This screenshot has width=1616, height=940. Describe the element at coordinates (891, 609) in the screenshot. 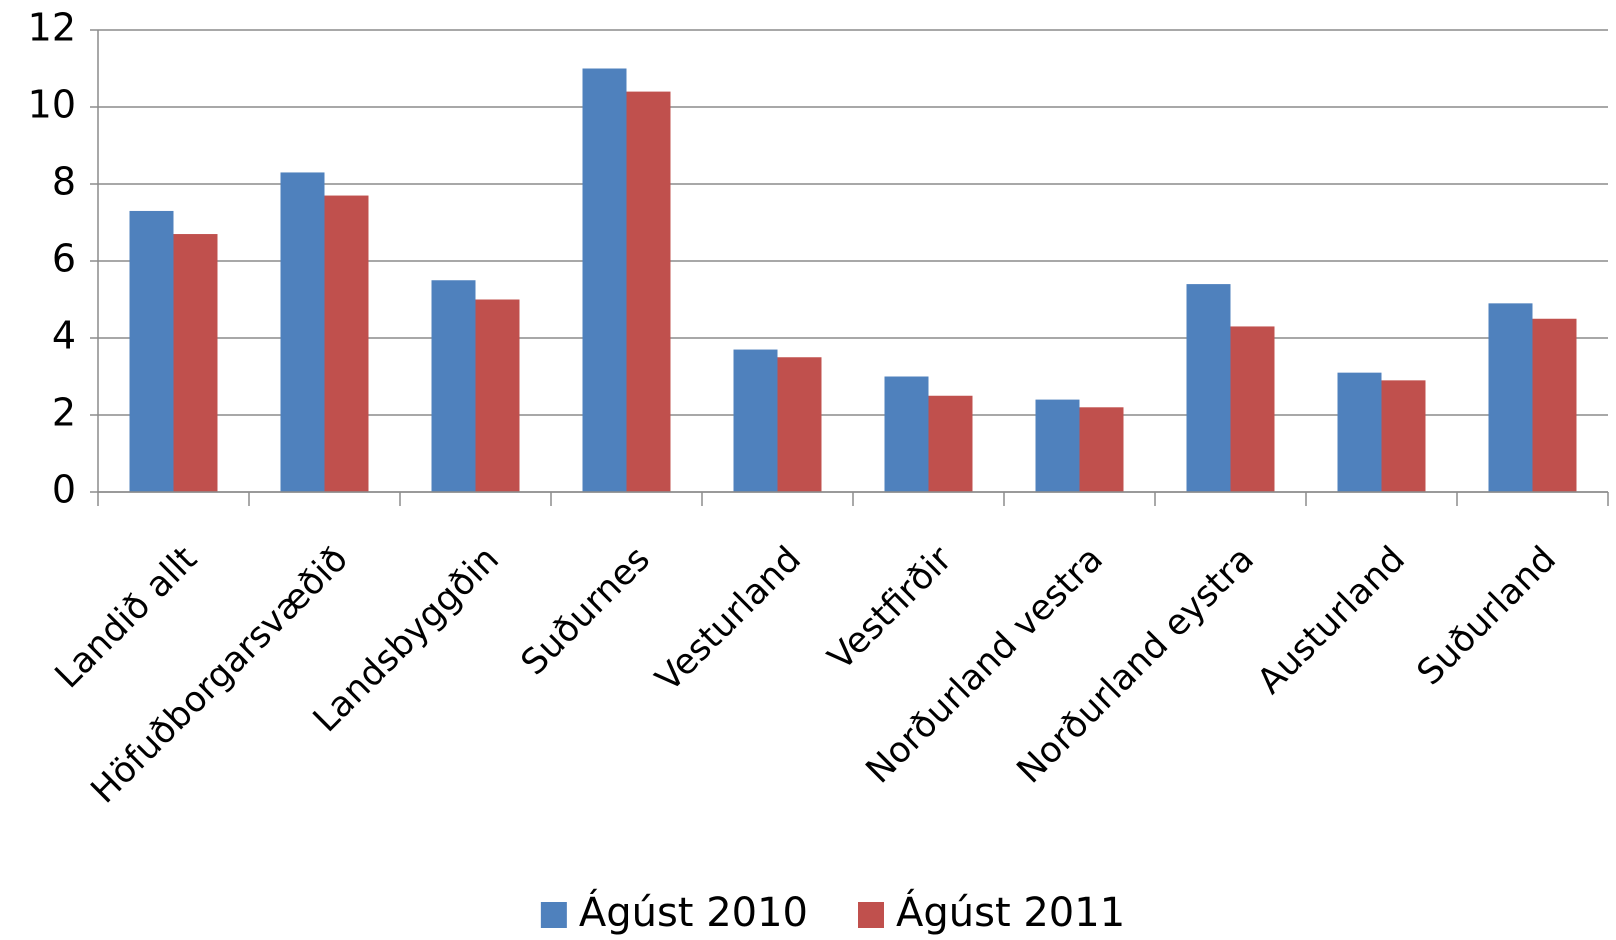

I see `x-tick-label: Vestfirðir` at that location.